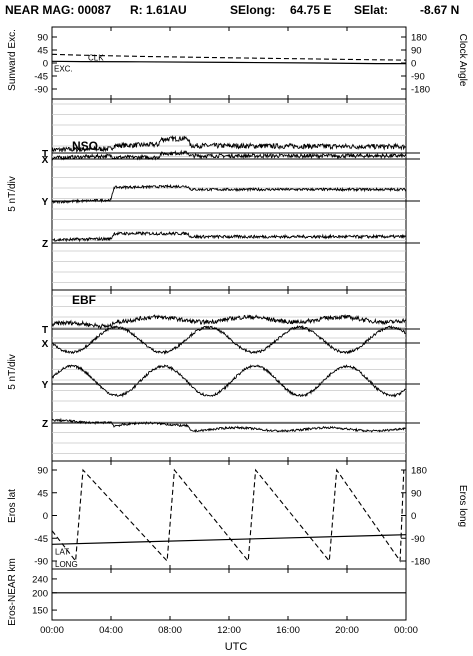  I want to click on title-selat-value: -8.67 N, so click(439, 10).